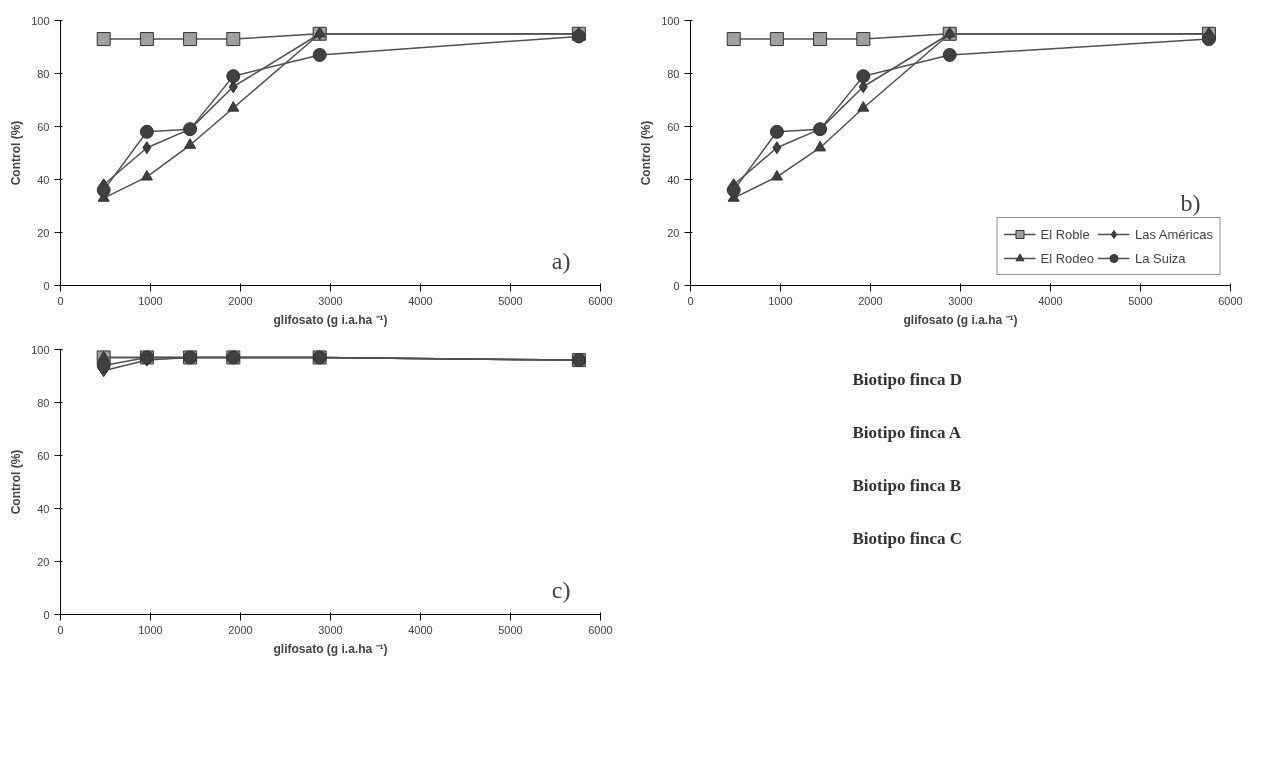  What do you see at coordinates (1190, 202) in the screenshot?
I see `annotation: b)` at bounding box center [1190, 202].